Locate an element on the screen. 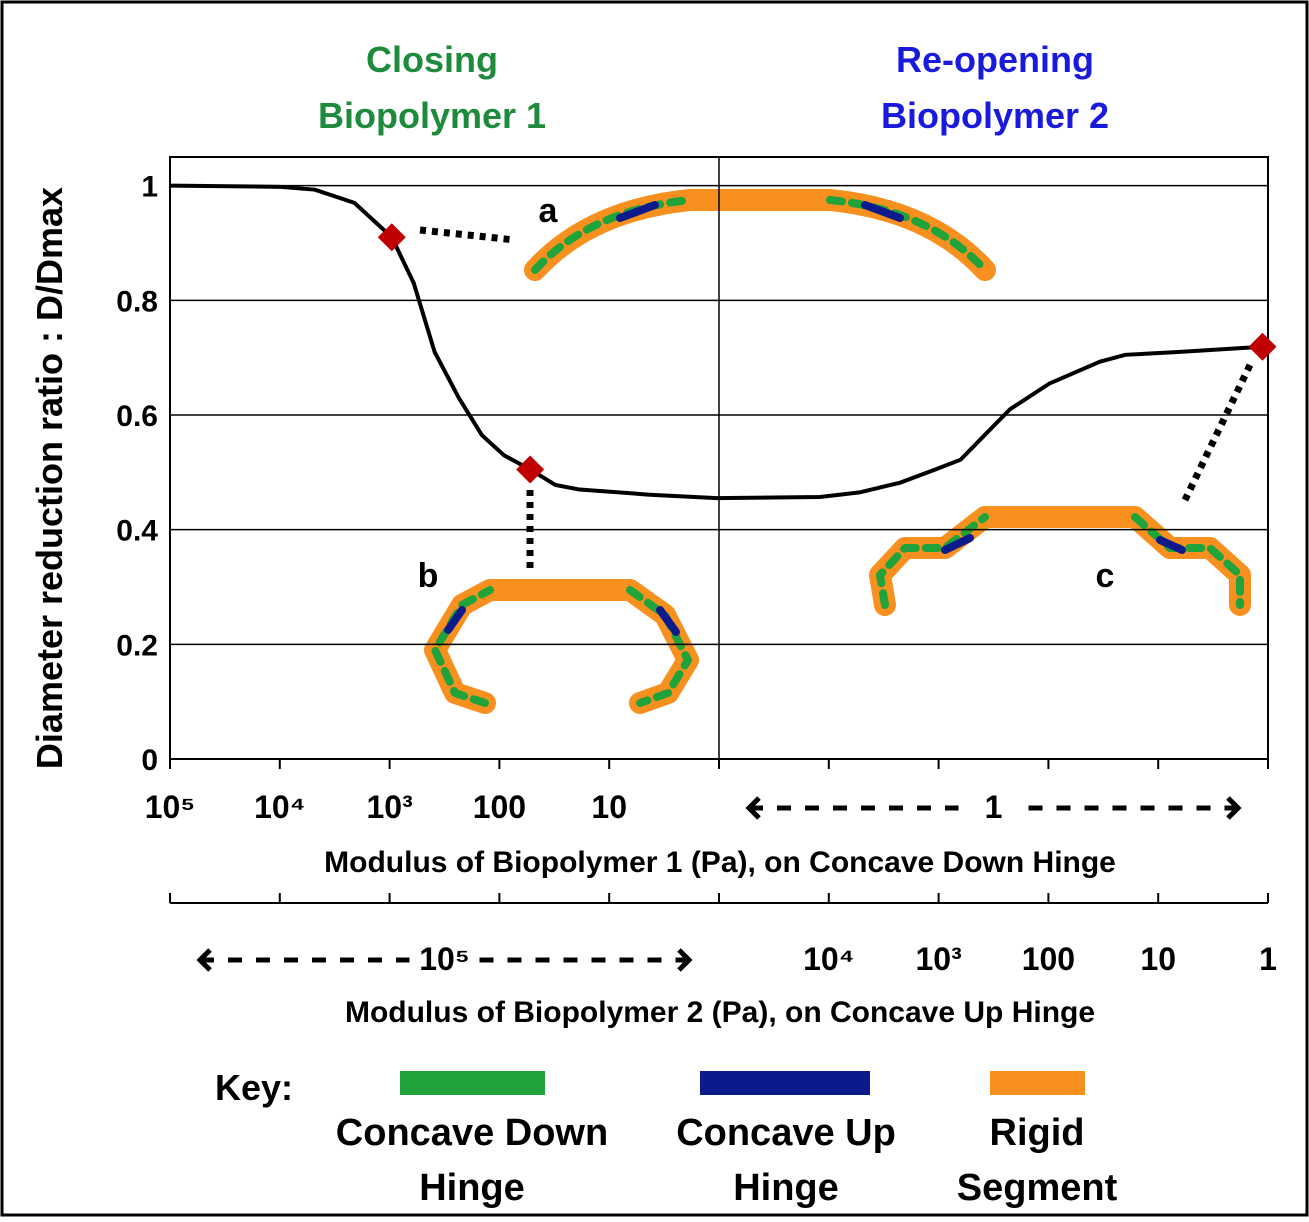 The image size is (1309, 1222). marker-label: b is located at coordinates (428, 576).